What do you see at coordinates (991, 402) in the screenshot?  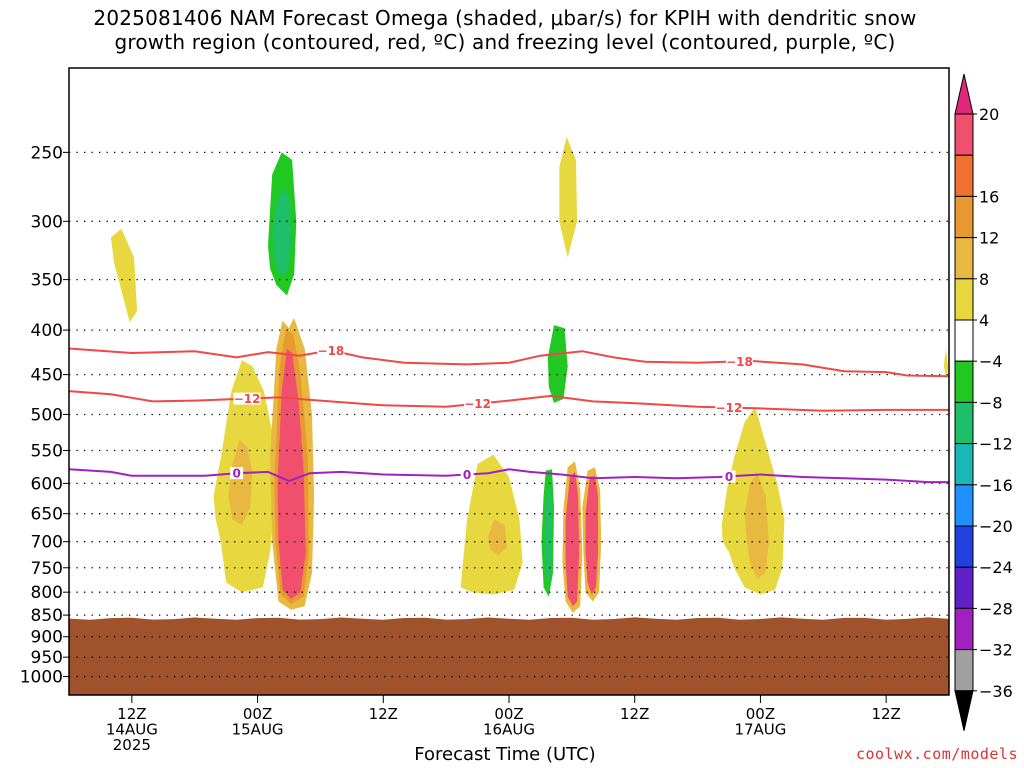 I see `colorbar-label-6: −8` at bounding box center [991, 402].